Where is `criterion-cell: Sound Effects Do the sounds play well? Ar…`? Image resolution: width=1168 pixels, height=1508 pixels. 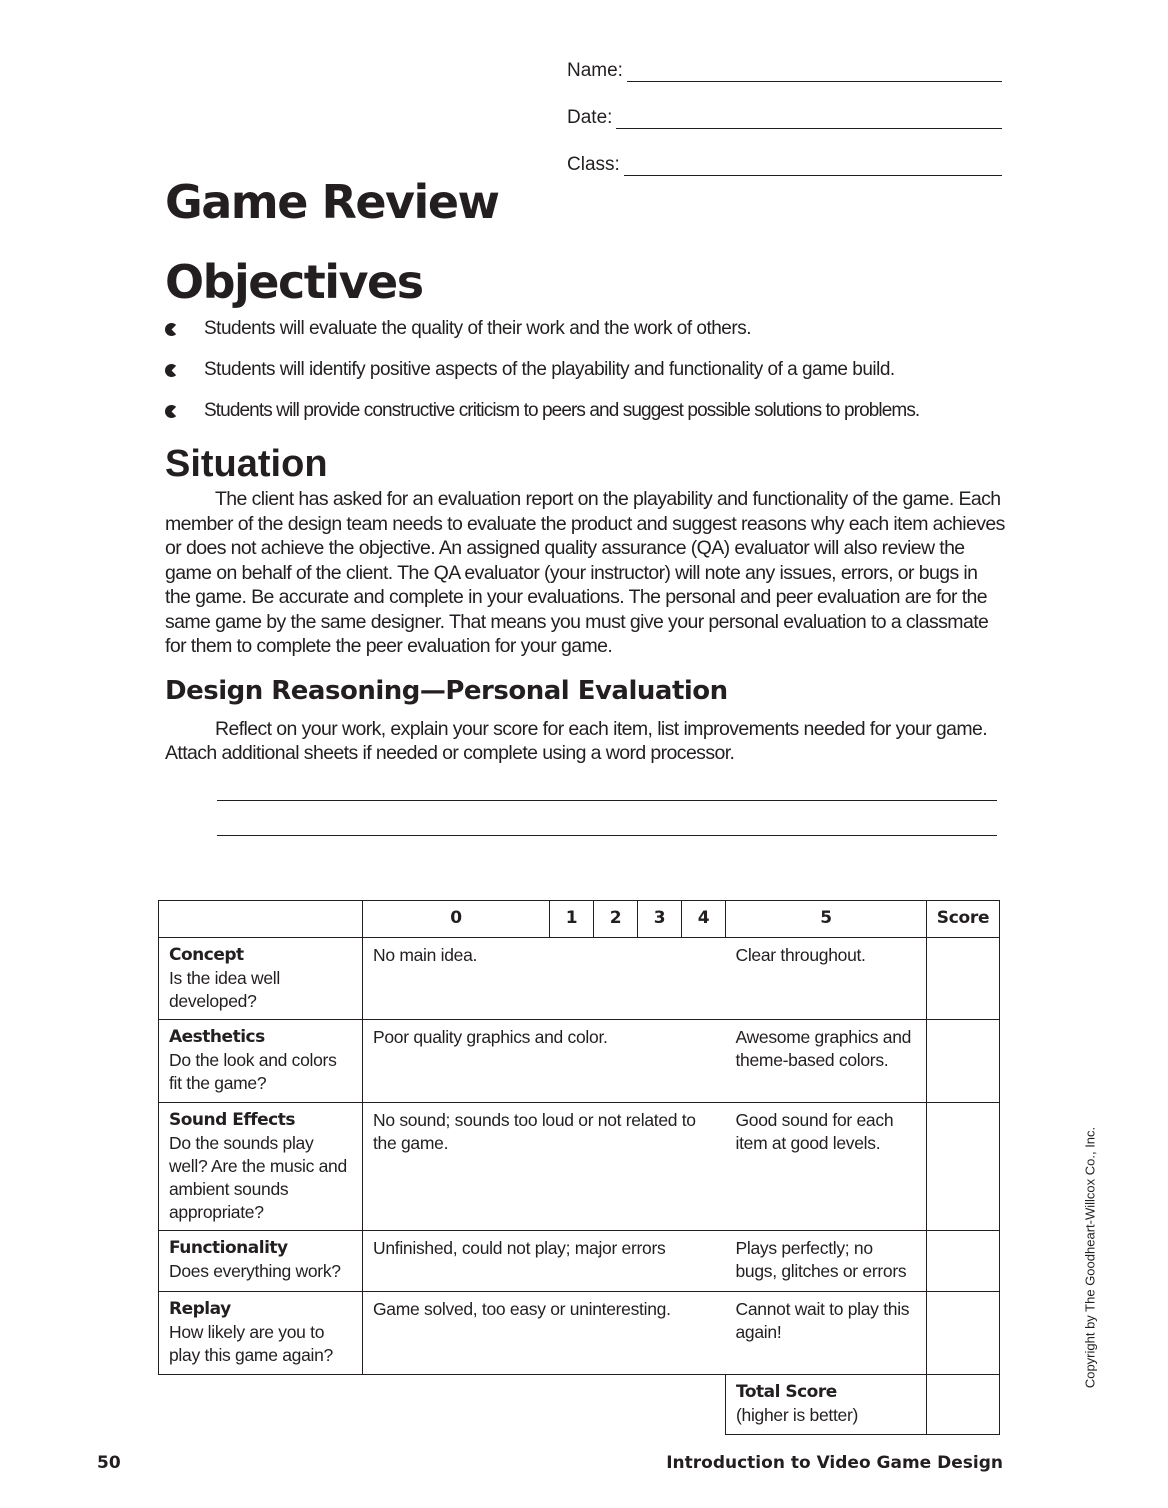 criterion-cell: Sound Effects Do the sounds play well? Ar… is located at coordinates (260, 1166).